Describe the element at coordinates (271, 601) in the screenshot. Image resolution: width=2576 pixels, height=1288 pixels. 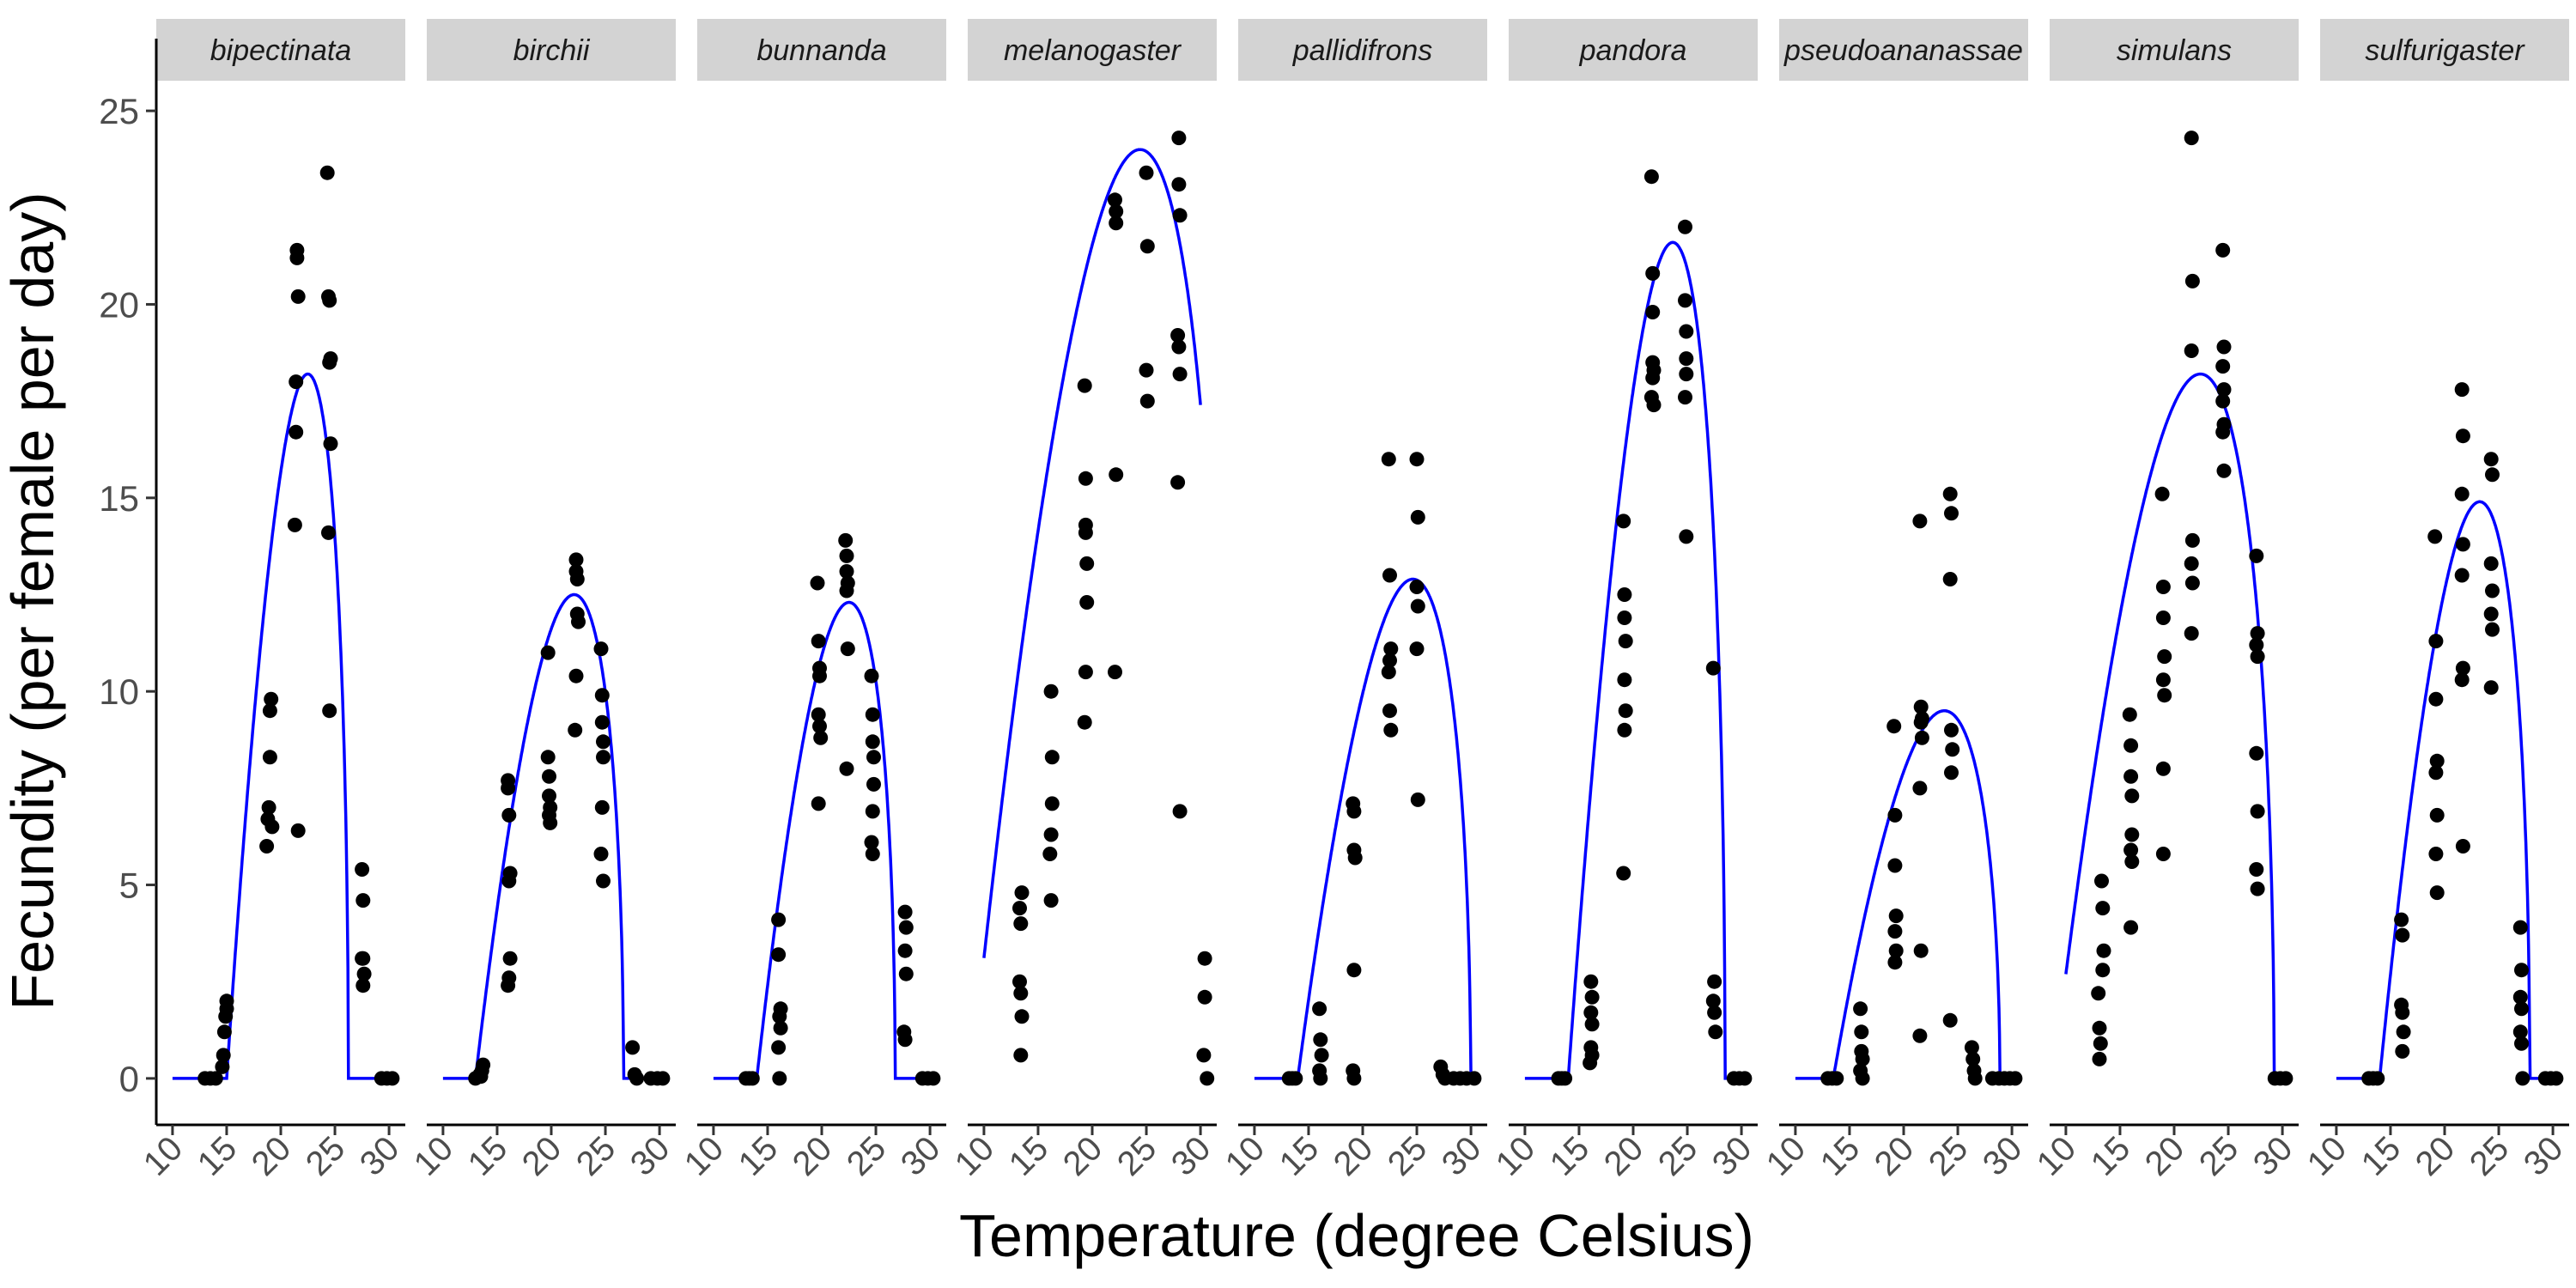
I see `panel-bipectinata: bipectinata 10 15 20 25 30` at that location.